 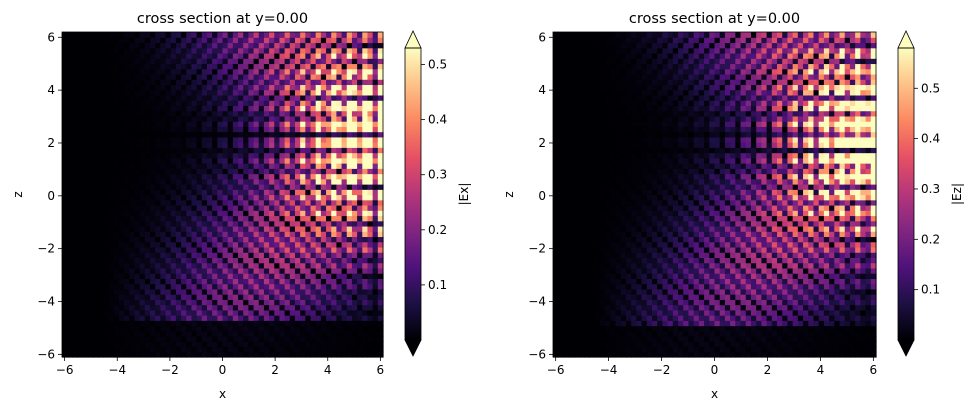 I want to click on x-tick-label: 4, so click(x=328, y=370).